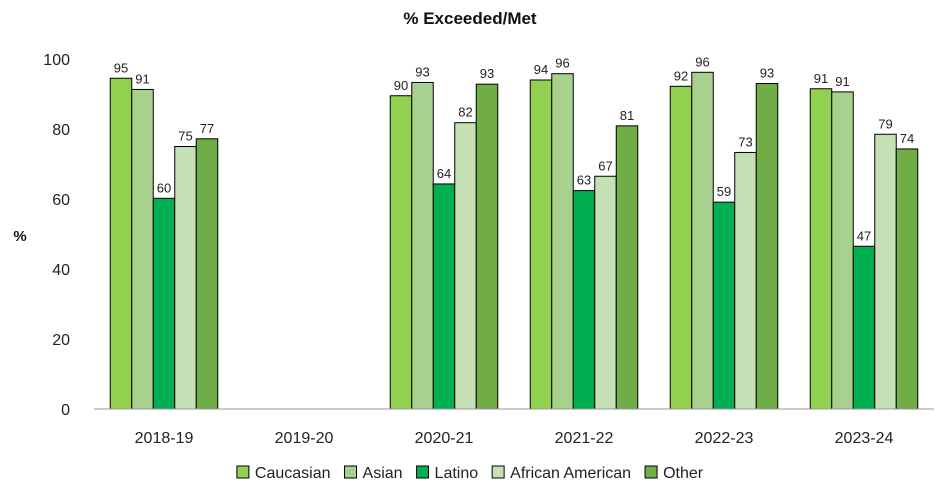 This screenshot has width=937, height=491. I want to click on chart-title: % Exceeded/Met, so click(470, 18).